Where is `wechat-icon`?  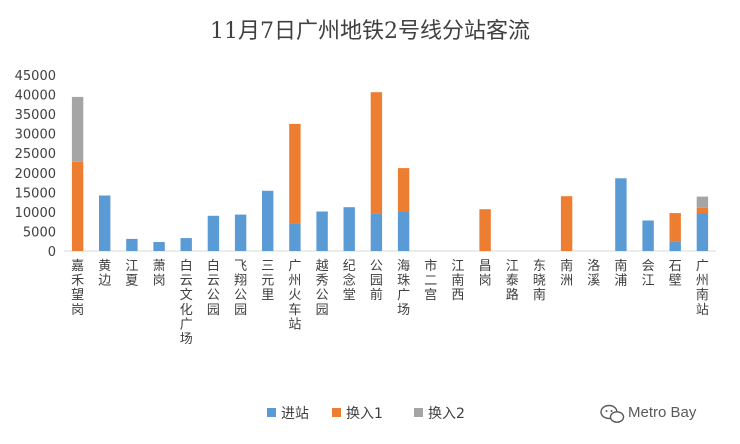 wechat-icon is located at coordinates (612, 413).